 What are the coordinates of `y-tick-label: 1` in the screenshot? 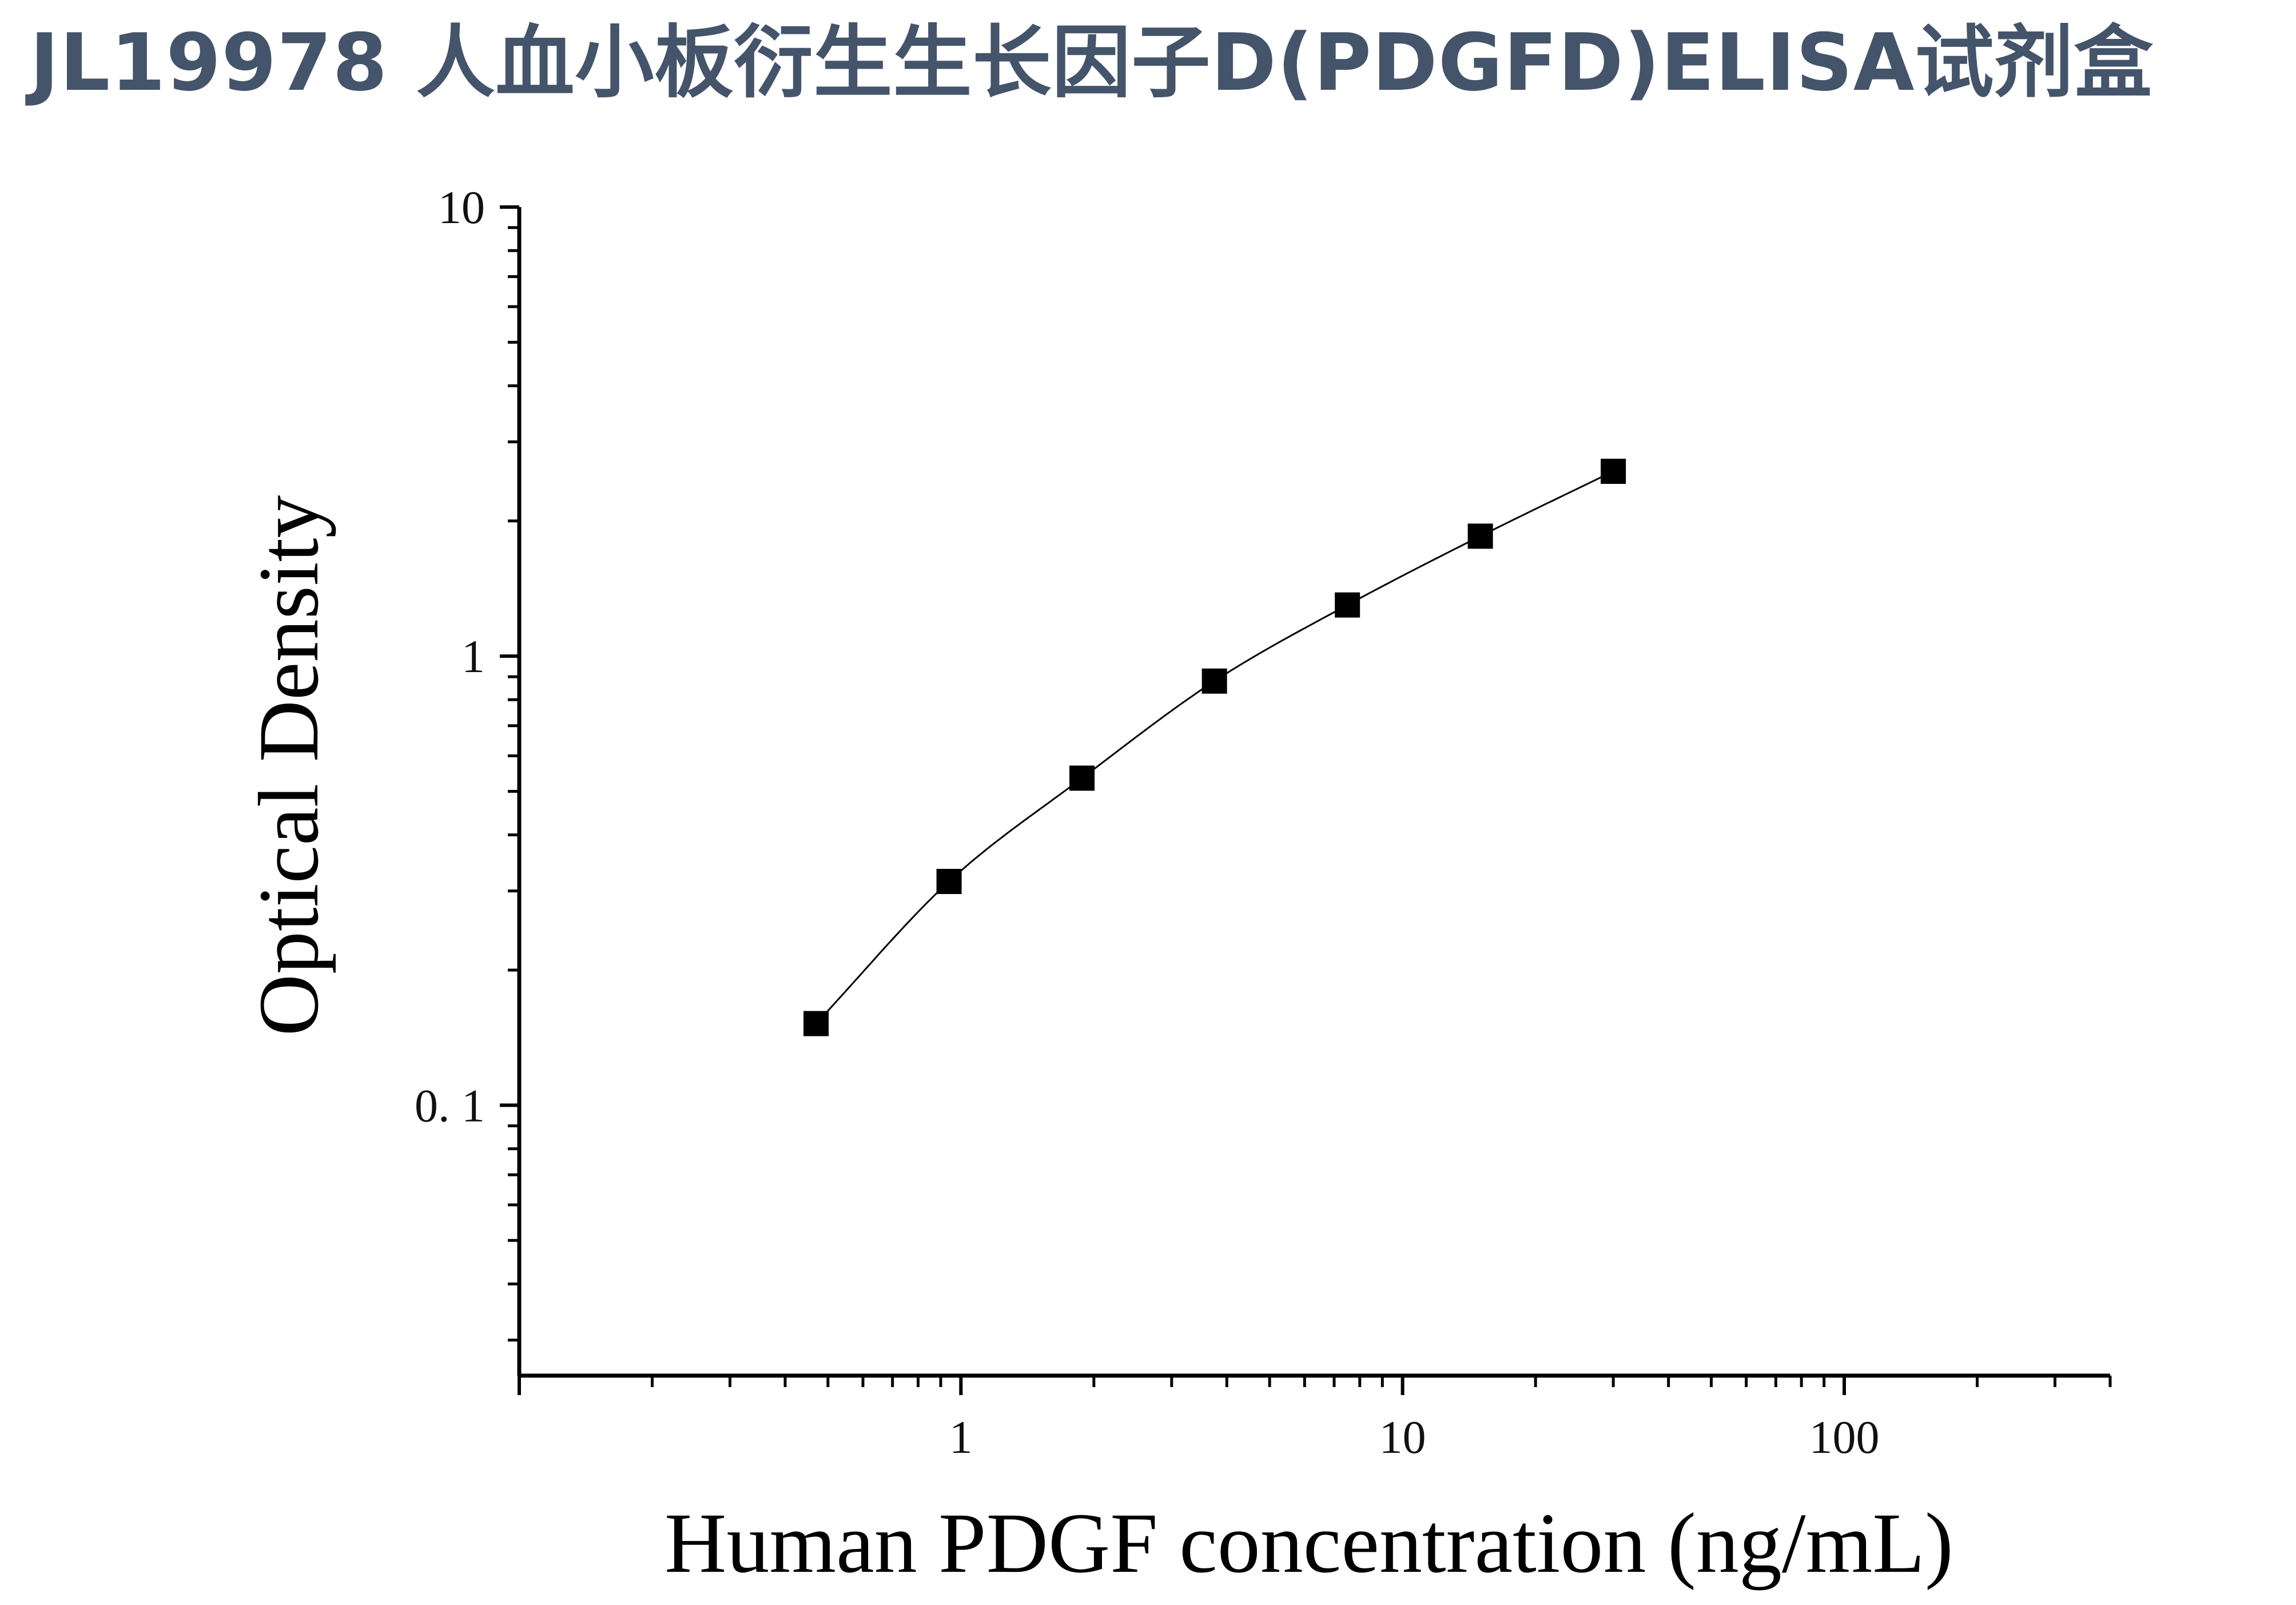 It's located at (473, 656).